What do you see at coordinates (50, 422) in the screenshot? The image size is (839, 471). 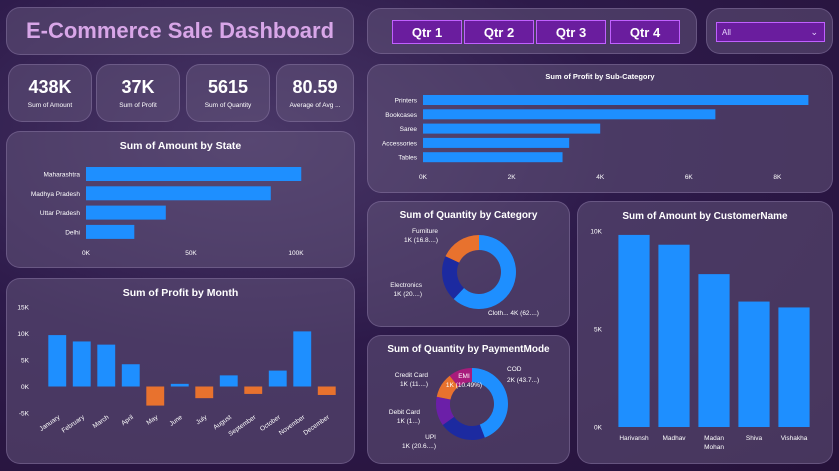 I see `x-tick-label: January` at bounding box center [50, 422].